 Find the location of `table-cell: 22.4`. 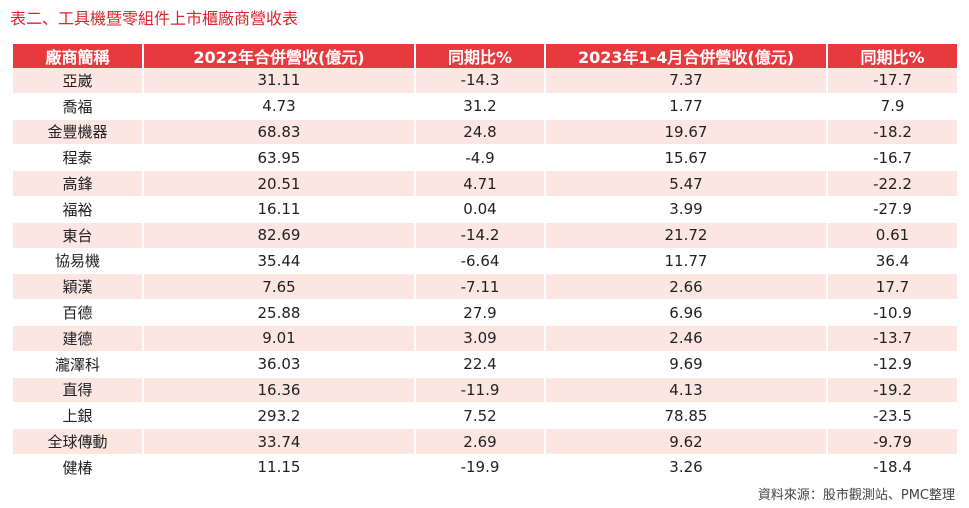

table-cell: 22.4 is located at coordinates (479, 364).